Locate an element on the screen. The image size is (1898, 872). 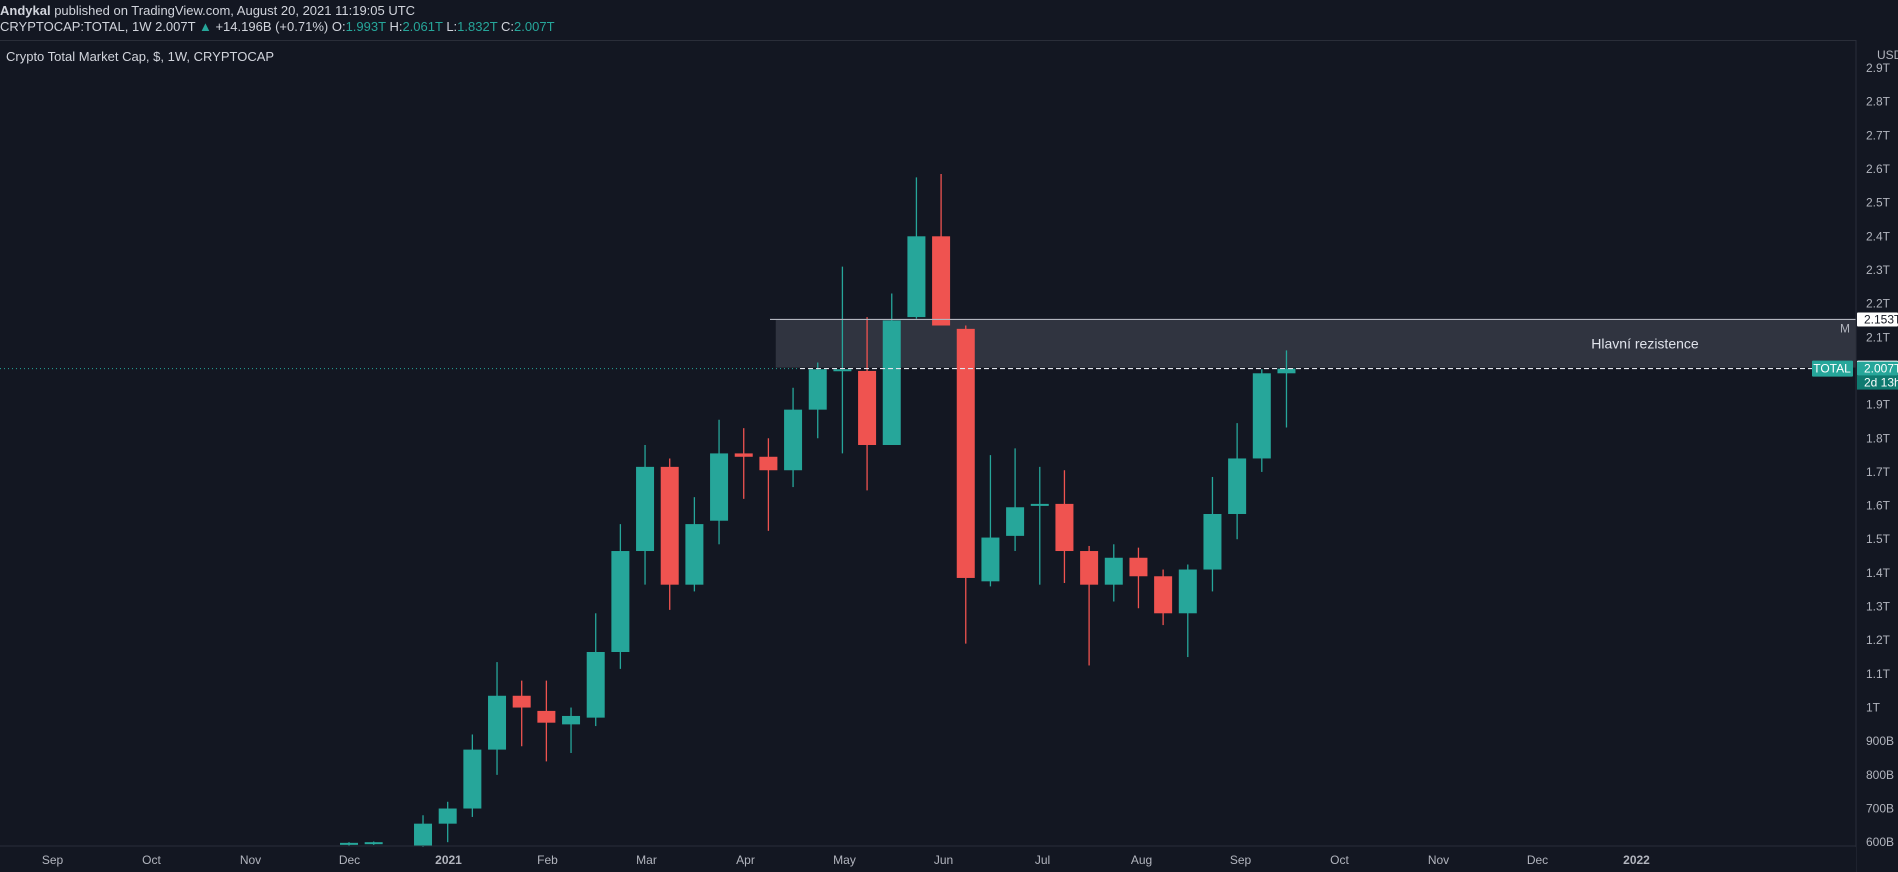
series-name-tag: TOTAL is located at coordinates (1832, 368).